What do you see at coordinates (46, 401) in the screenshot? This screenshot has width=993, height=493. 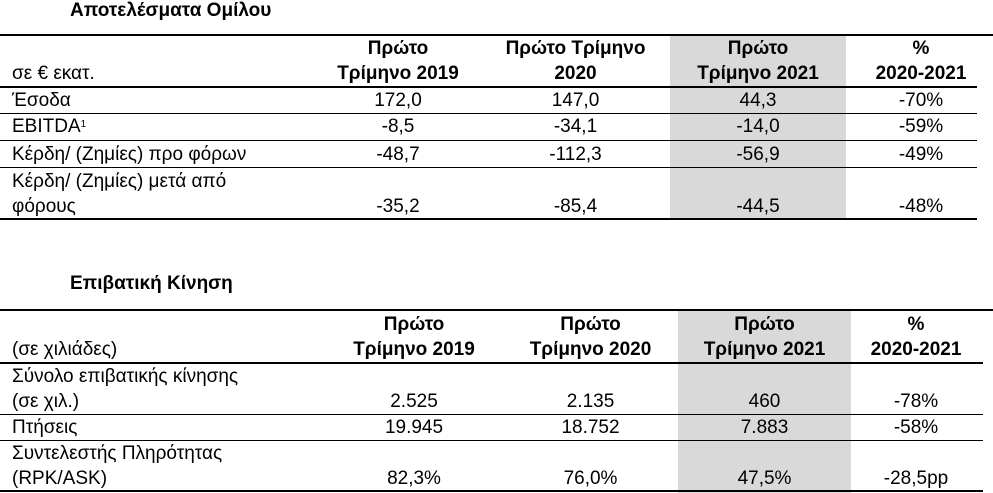 I see `table2-row-passengers-label-line2: (σε χιλ.)` at bounding box center [46, 401].